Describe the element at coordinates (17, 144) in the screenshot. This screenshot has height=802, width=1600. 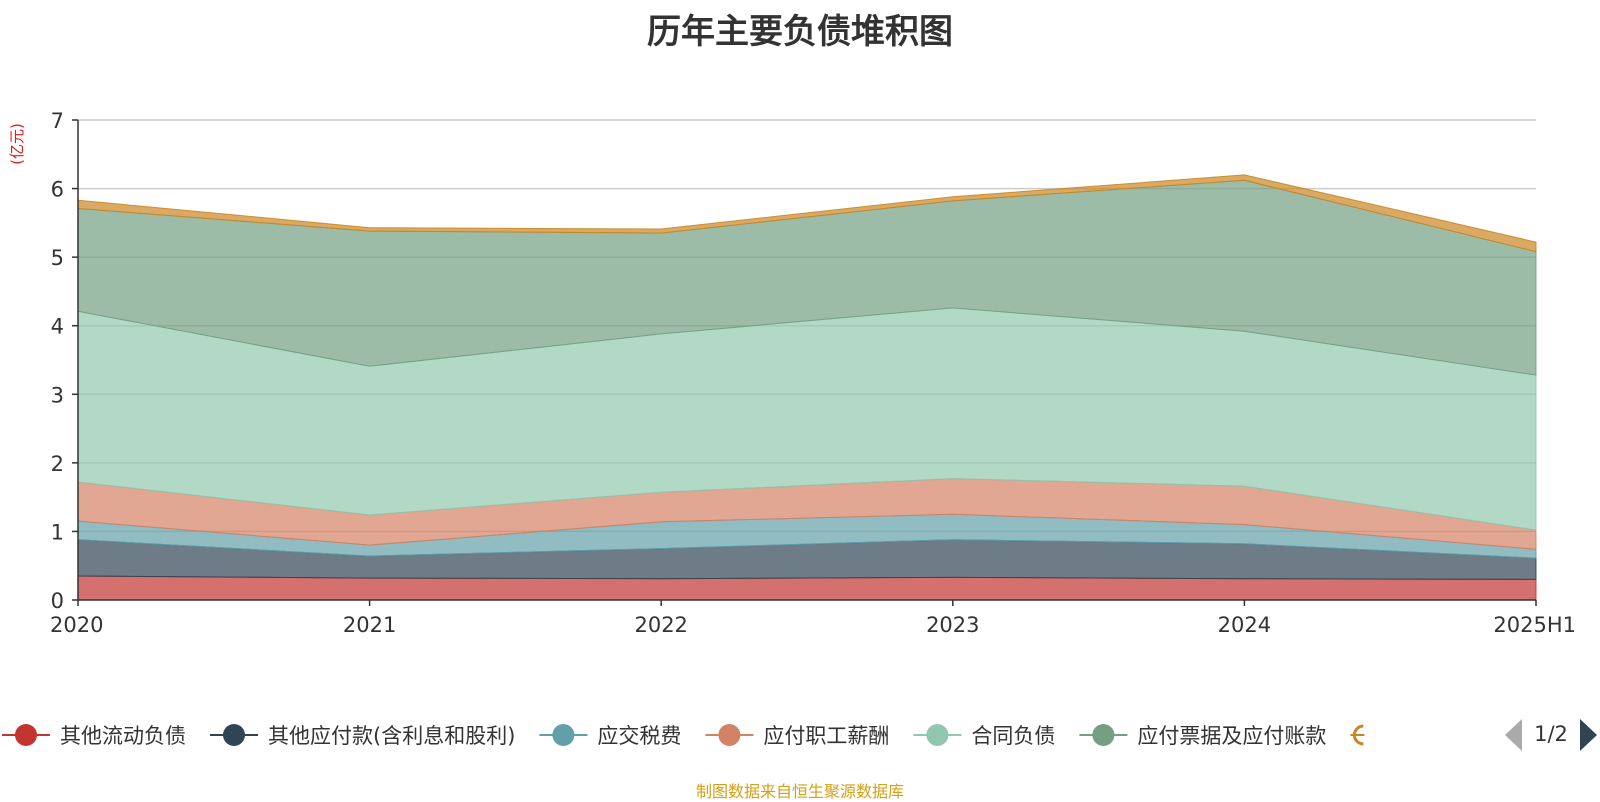
I see `y-axis-unit-label: (亿元)` at that location.